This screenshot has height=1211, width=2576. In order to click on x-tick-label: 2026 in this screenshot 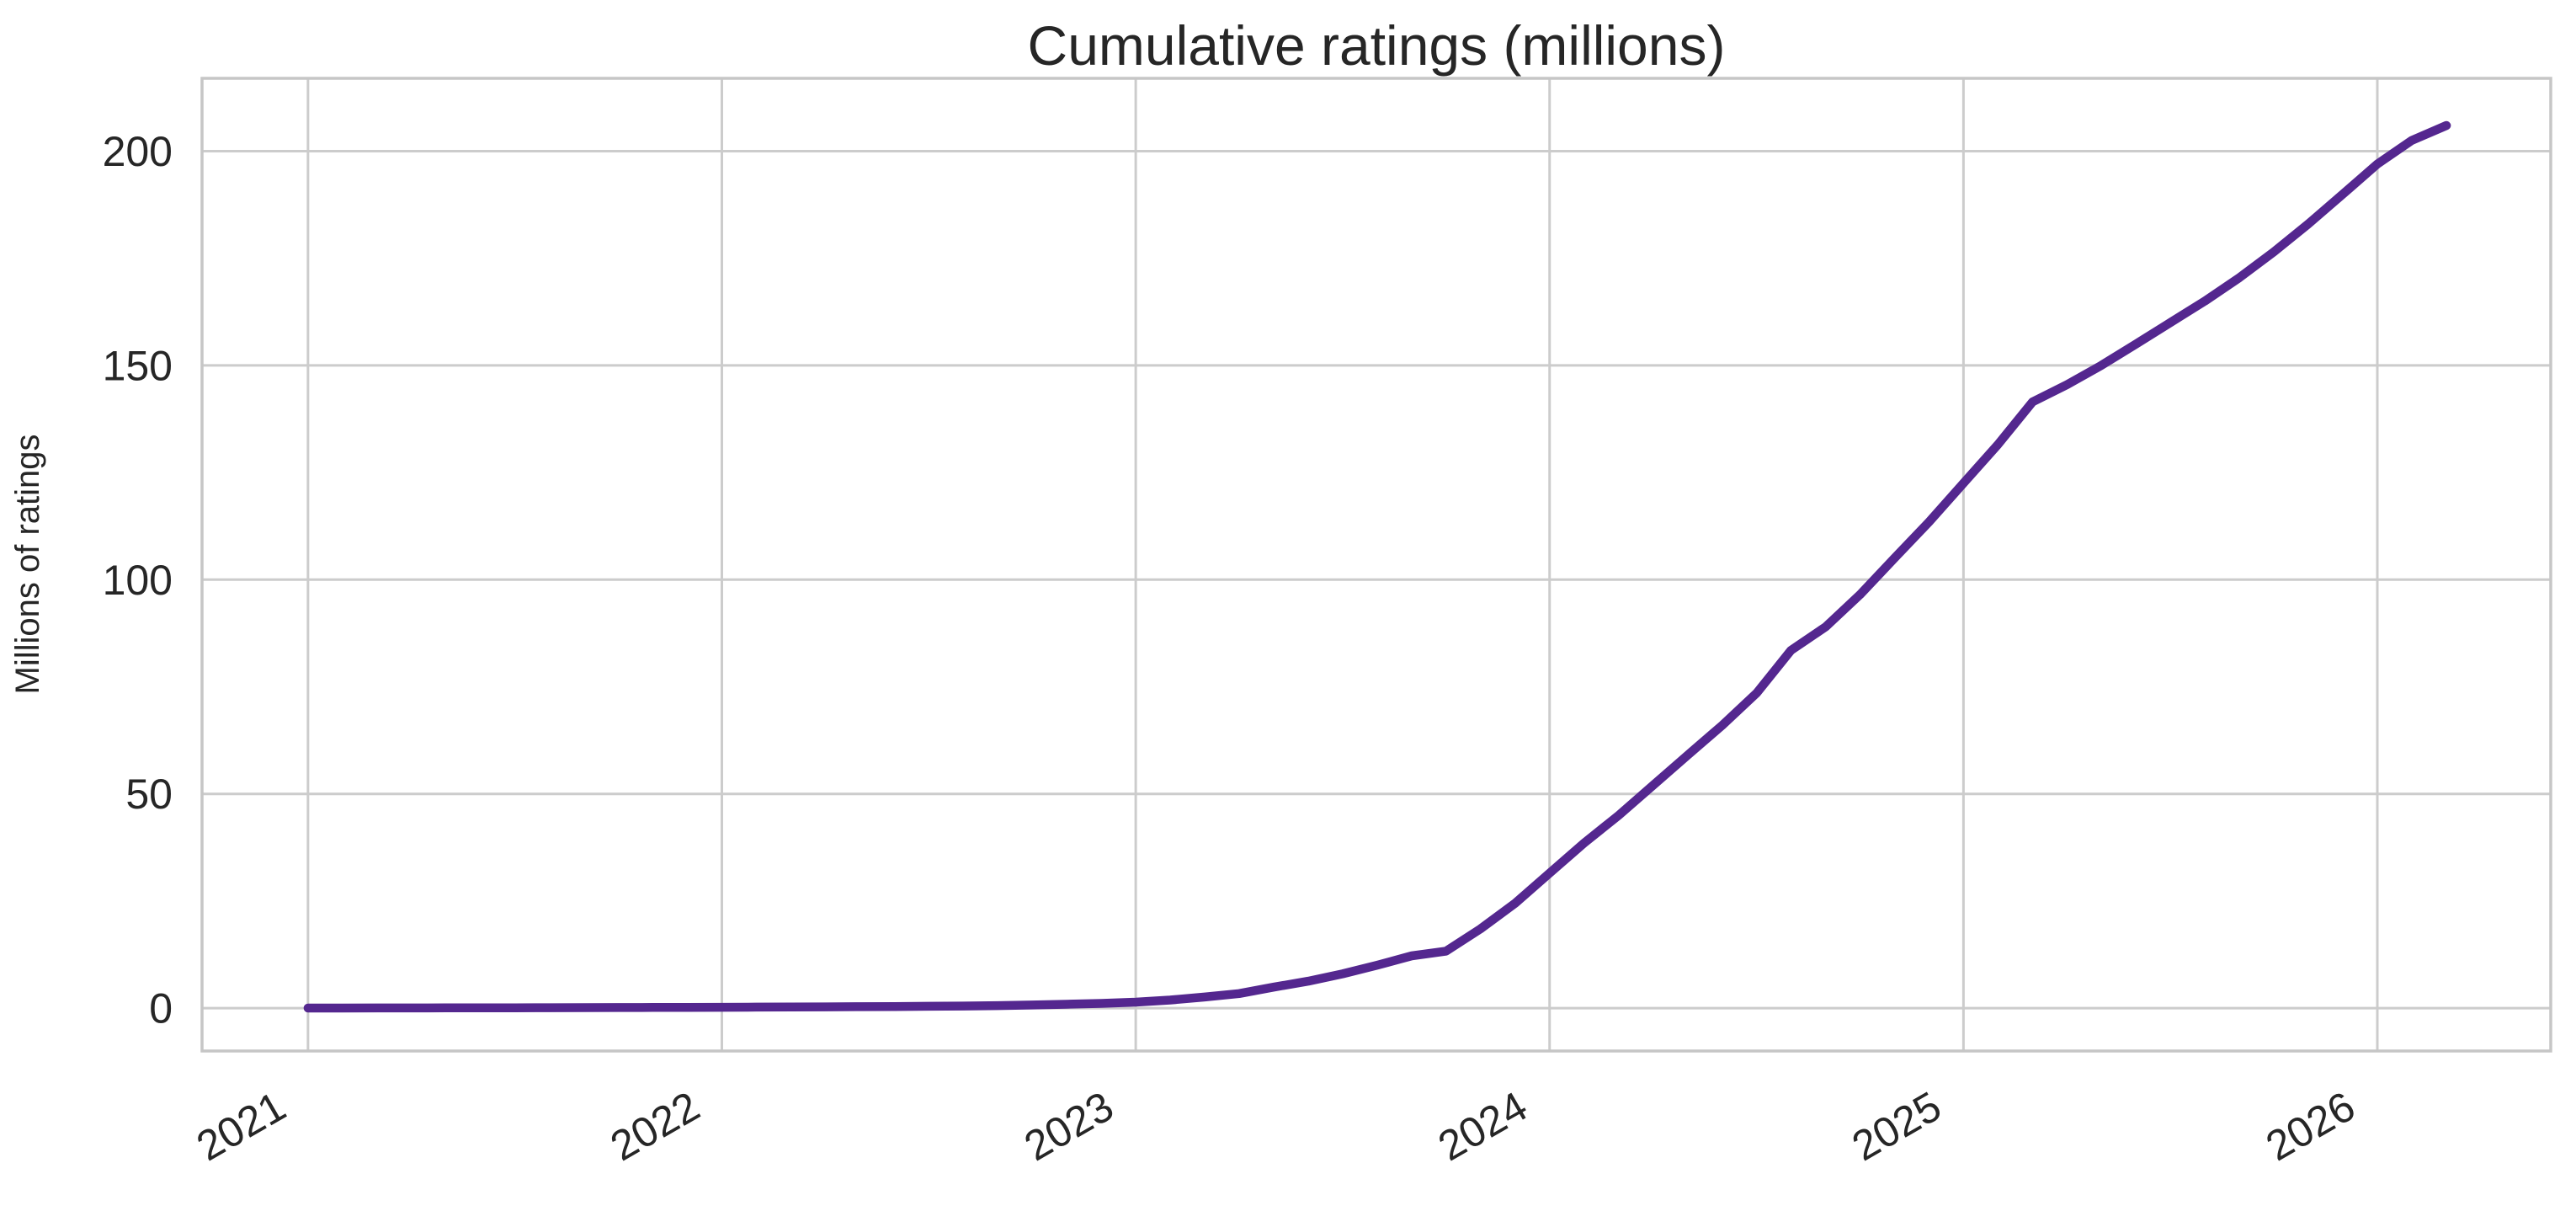, I will do `click(2310, 1126)`.